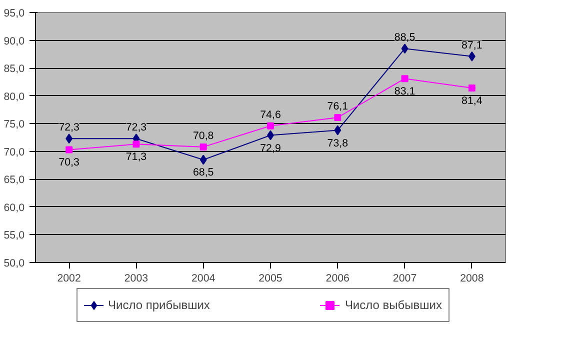 The image size is (570, 347). I want to click on y-tick-label: 55,0, so click(14, 236).